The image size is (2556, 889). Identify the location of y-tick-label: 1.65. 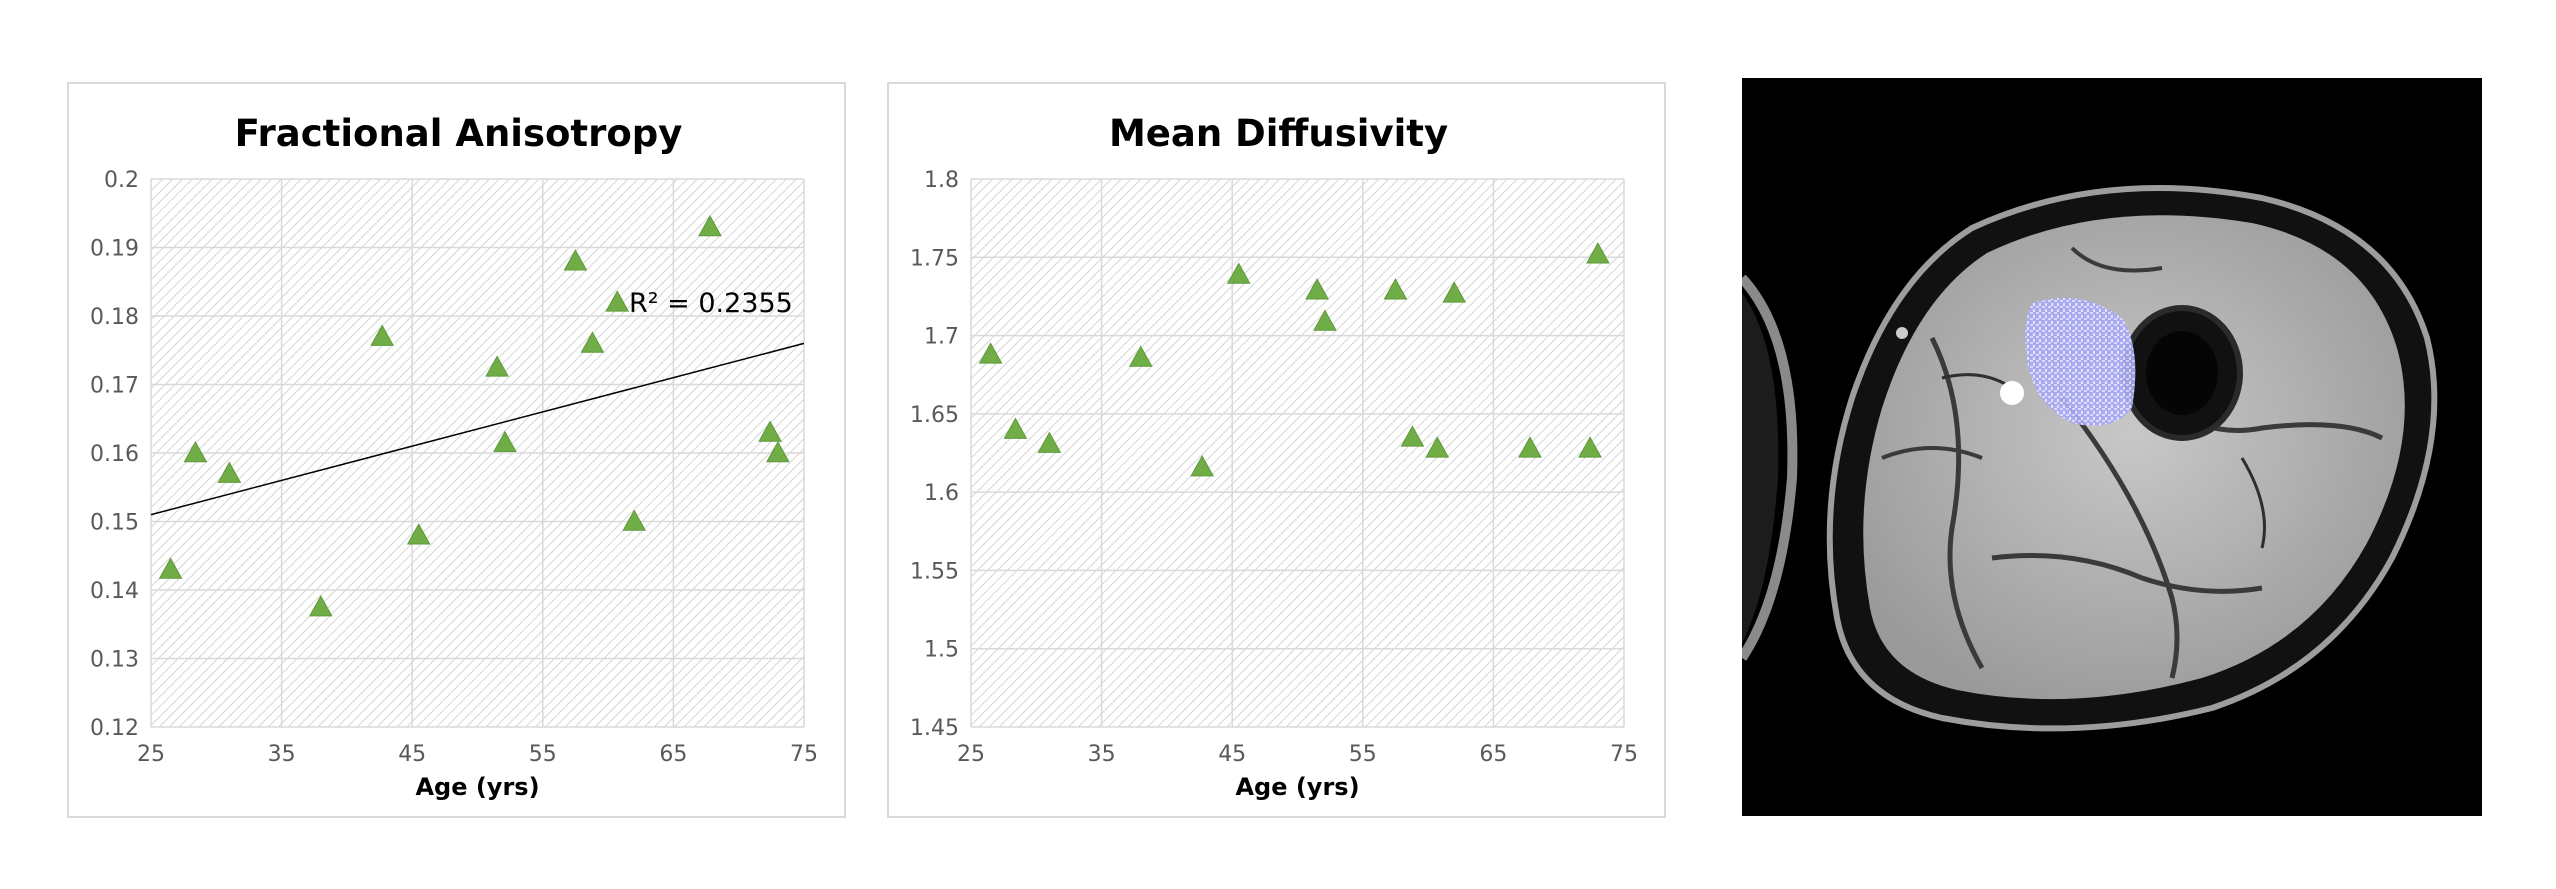
(934, 415).